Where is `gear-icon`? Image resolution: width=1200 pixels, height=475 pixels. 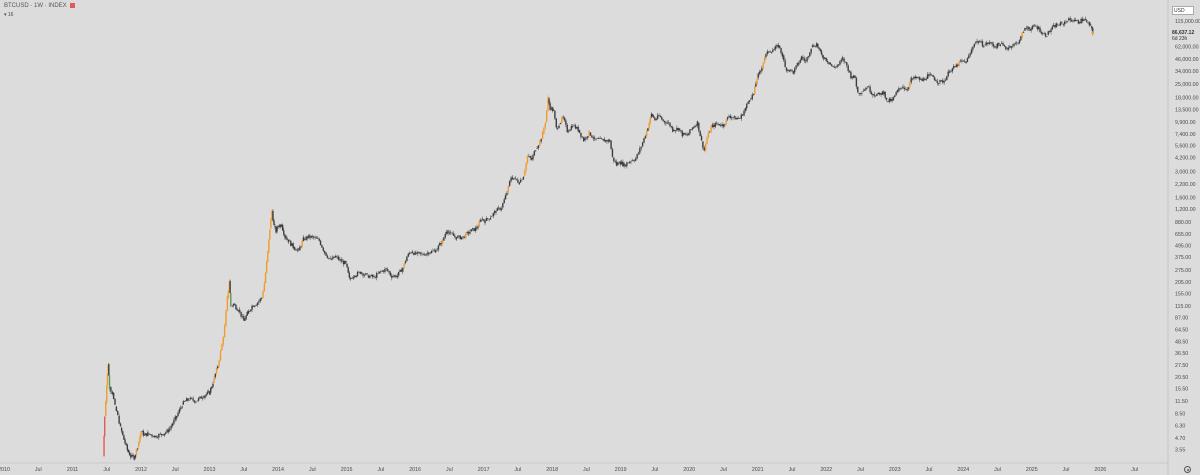 gear-icon is located at coordinates (1187, 469).